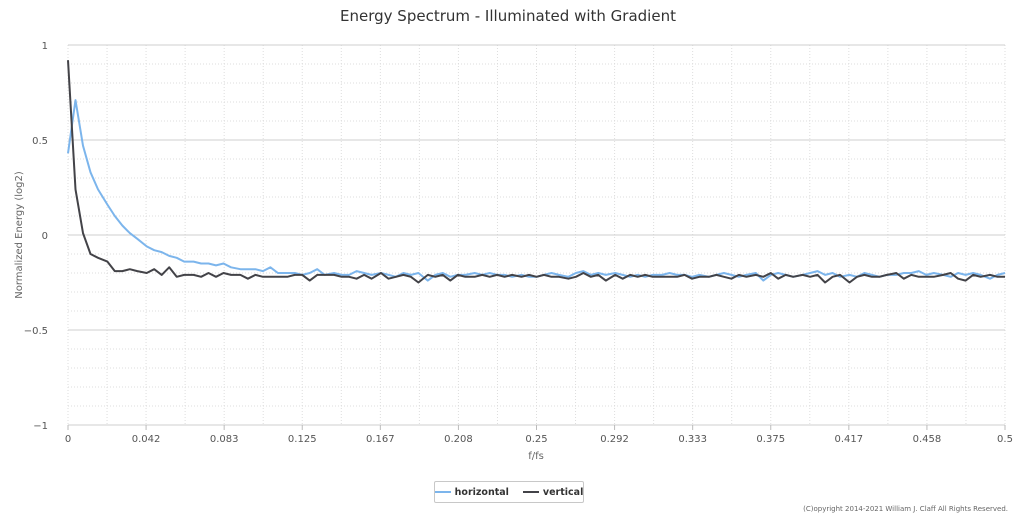 The height and width of the screenshot is (515, 1017). I want to click on y-tick-label: 0.5, so click(40, 141).